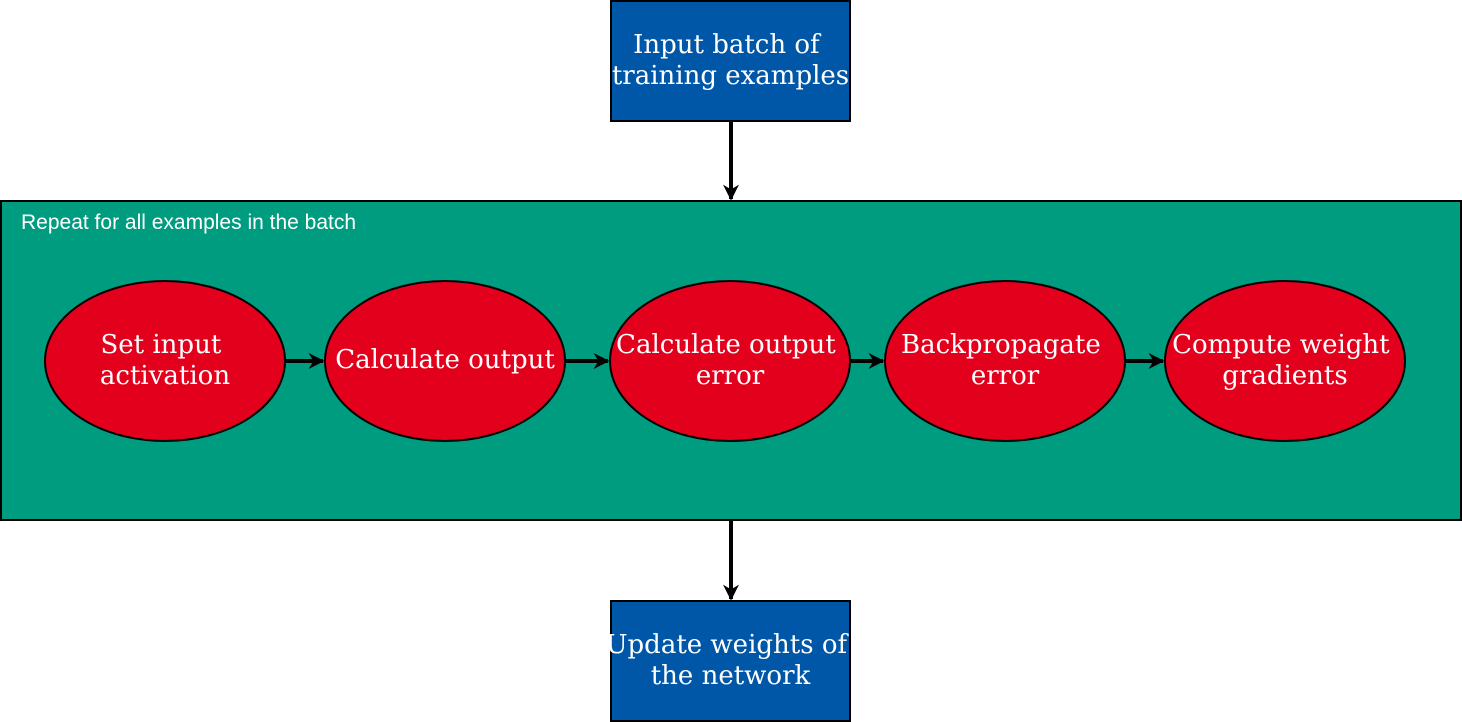  I want to click on step-label: Compute weight gradients, so click(1285, 360).